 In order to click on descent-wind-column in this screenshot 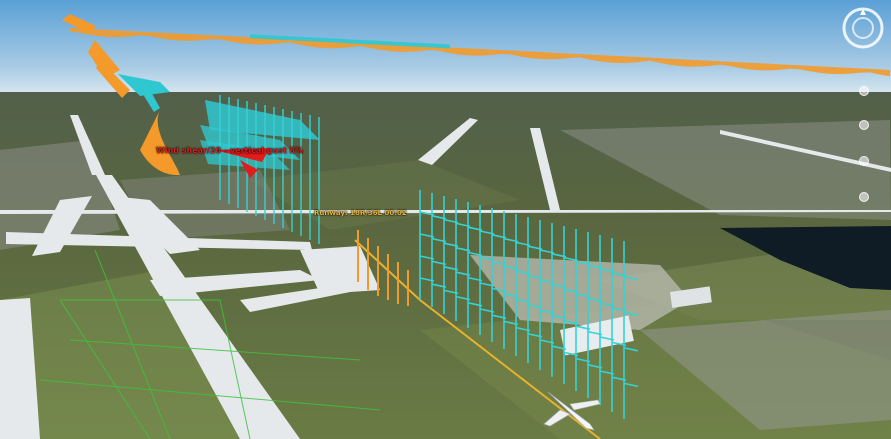, I will do `click(191, 95)`.